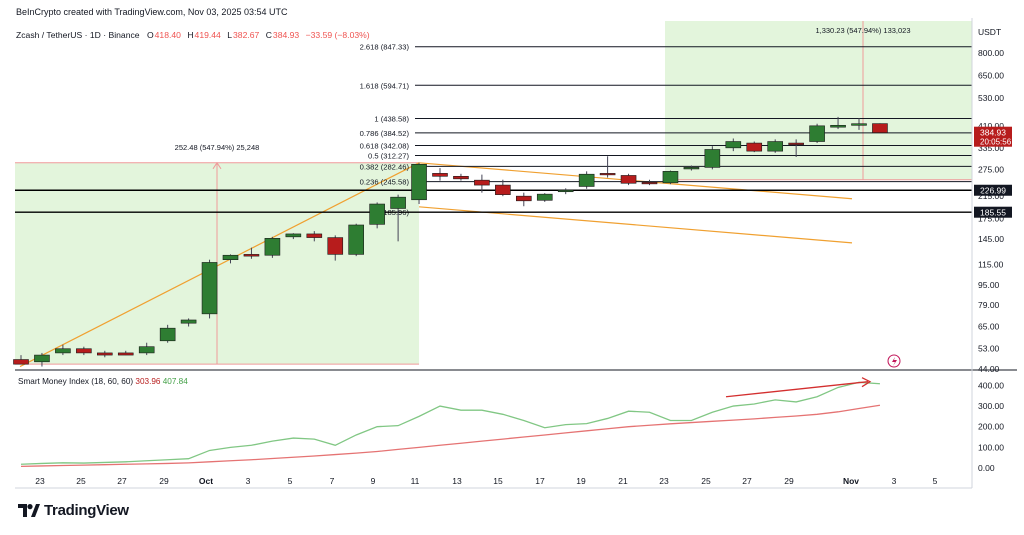 The height and width of the screenshot is (535, 1024). What do you see at coordinates (989, 369) in the screenshot?
I see `price-tick-label: 44.00` at bounding box center [989, 369].